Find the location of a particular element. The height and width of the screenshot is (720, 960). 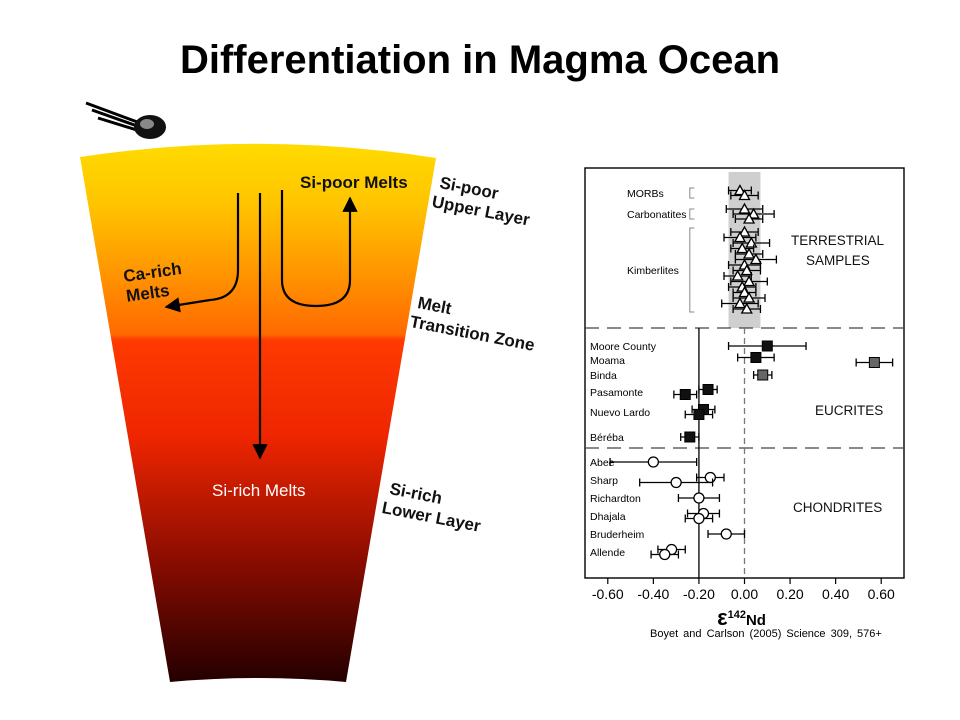

sample-label: Kimberlites is located at coordinates (653, 271).